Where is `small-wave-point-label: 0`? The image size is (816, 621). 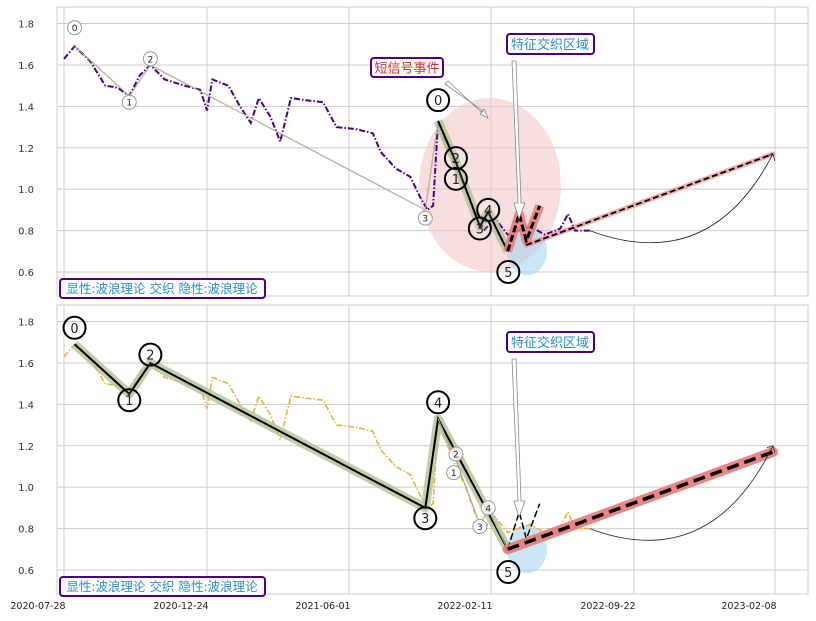
small-wave-point-label: 0 is located at coordinates (438, 100).